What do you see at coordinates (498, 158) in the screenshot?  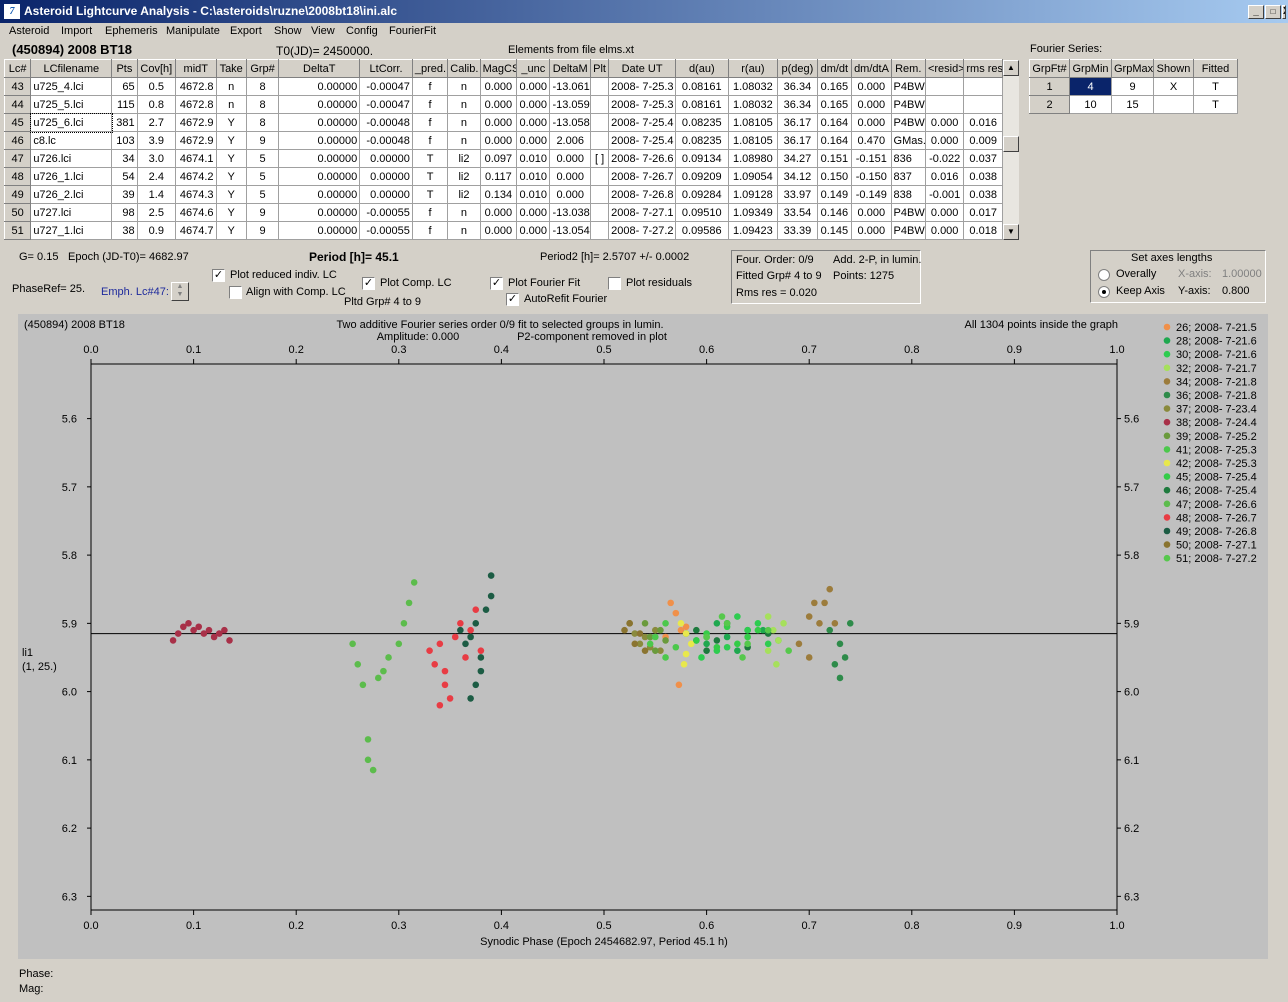 I see `table-cell: 0.097` at bounding box center [498, 158].